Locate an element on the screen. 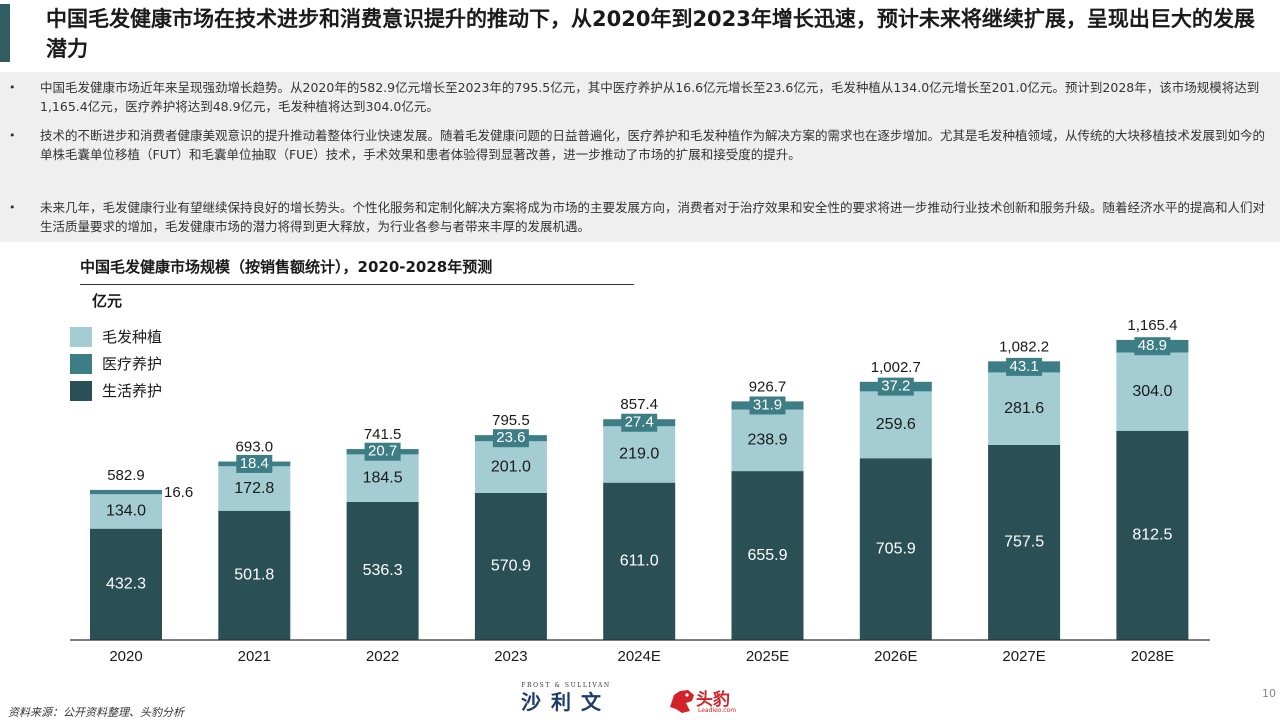 The width and height of the screenshot is (1280, 720). data-label-medical-care: 27.4 is located at coordinates (639, 422).